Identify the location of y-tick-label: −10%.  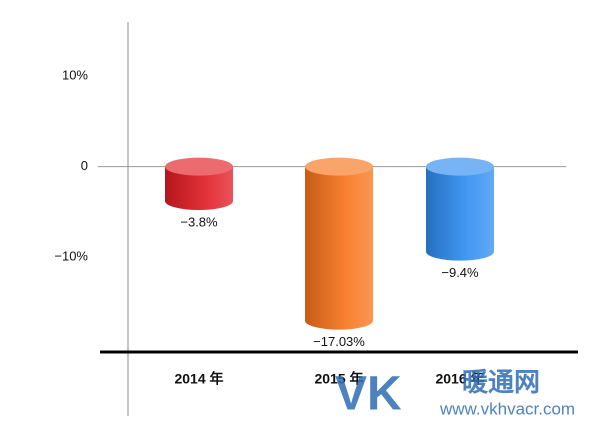
(71, 256).